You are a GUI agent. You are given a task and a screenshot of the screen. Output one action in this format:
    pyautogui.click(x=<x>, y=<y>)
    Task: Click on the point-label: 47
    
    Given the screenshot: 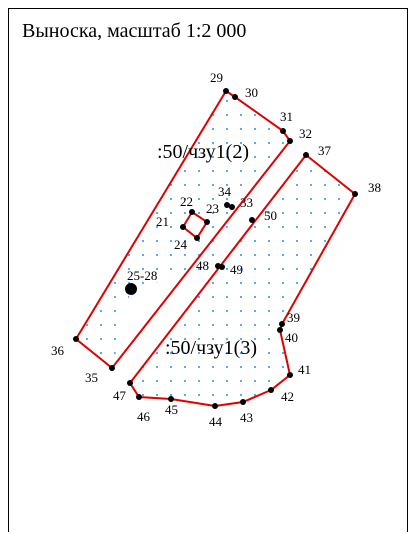 What is the action you would take?
    pyautogui.click(x=120, y=395)
    